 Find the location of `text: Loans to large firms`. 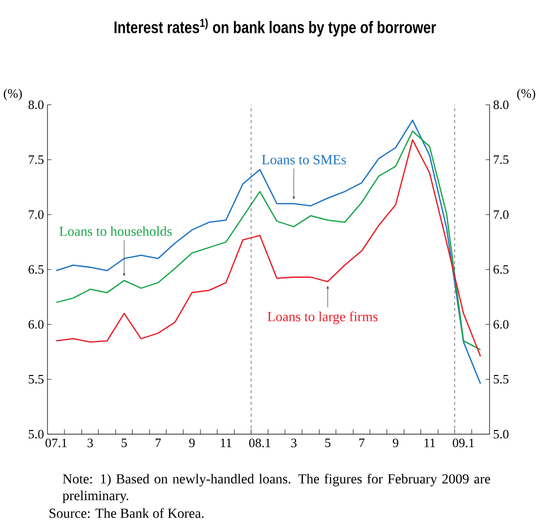

text: Loans to large firms is located at coordinates (323, 318).